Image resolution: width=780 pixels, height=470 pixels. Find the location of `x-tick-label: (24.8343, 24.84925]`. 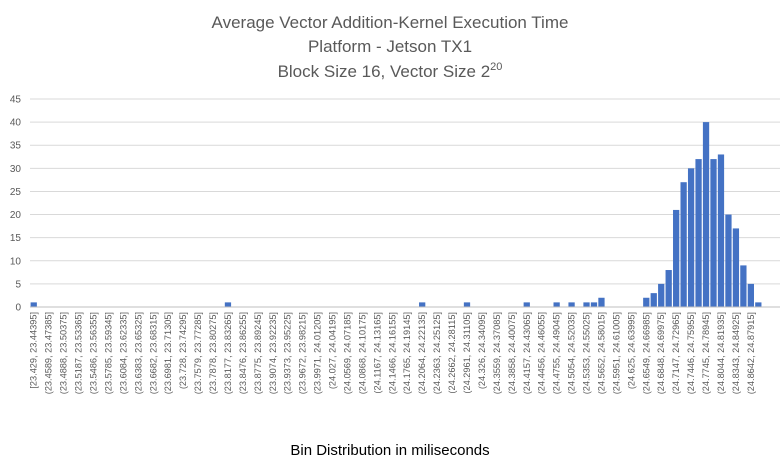

x-tick-label: (24.8343, 24.84925] is located at coordinates (736, 353).